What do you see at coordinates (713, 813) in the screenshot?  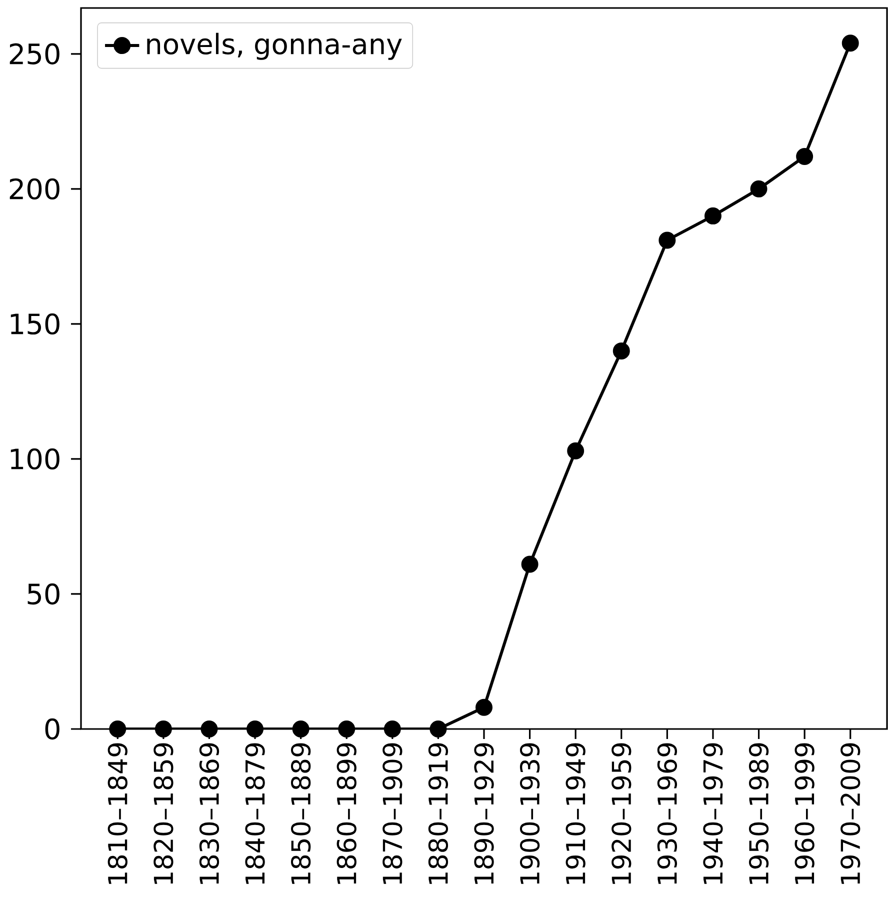 I see `x-tick-label: 1940–1979` at bounding box center [713, 813].